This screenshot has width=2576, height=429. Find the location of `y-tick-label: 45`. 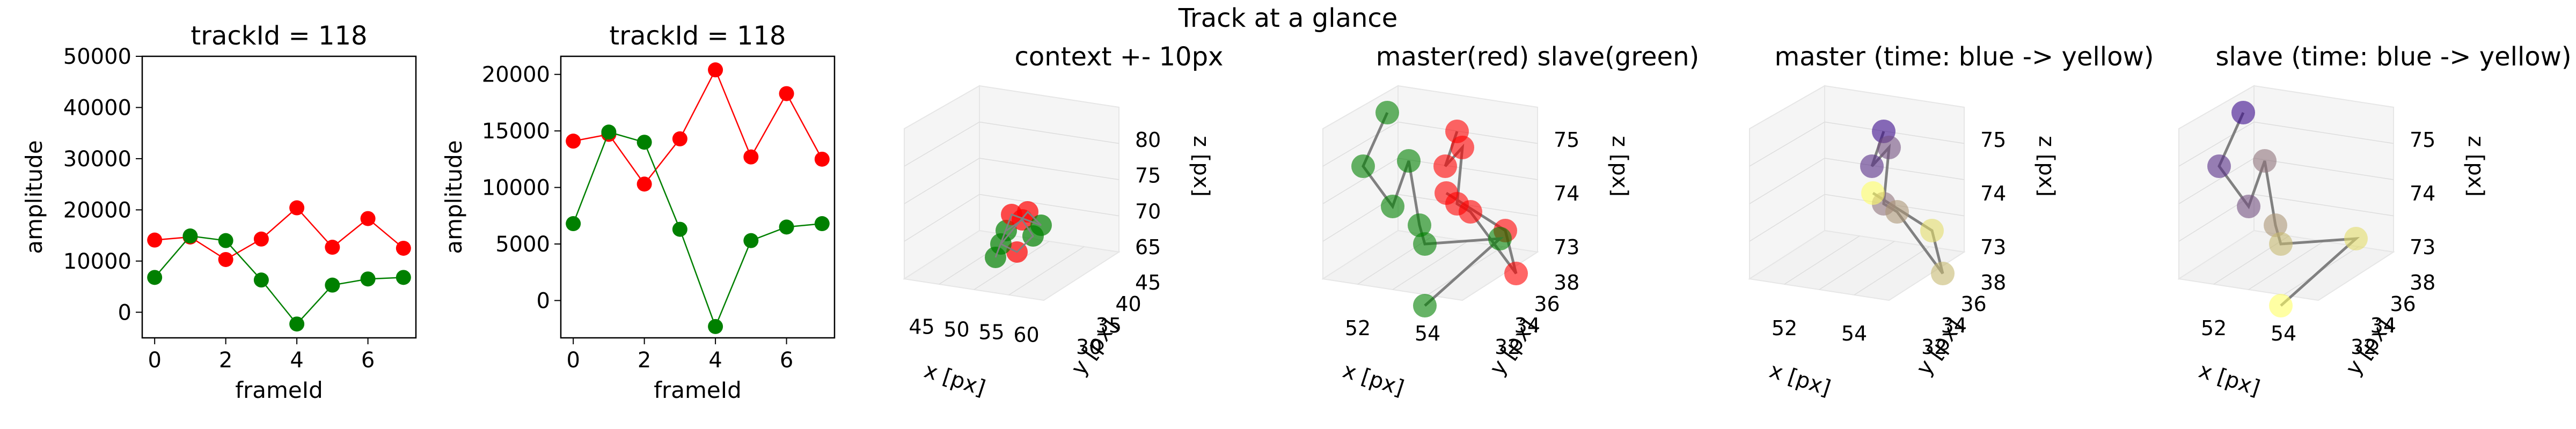

y-tick-label: 45 is located at coordinates (1148, 282).